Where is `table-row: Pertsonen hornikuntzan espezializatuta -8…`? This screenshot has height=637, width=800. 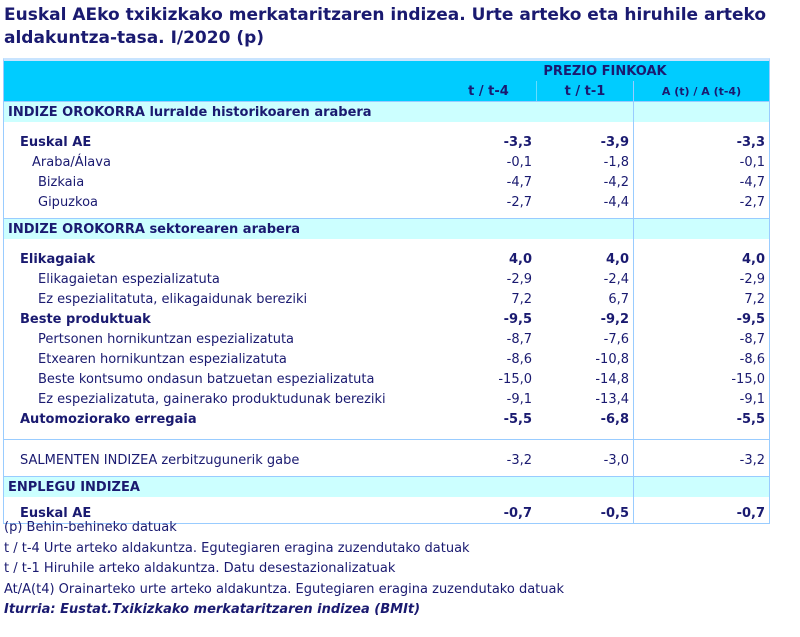
table-row: Pertsonen hornikuntzan espezializatuta -8… is located at coordinates (386, 339).